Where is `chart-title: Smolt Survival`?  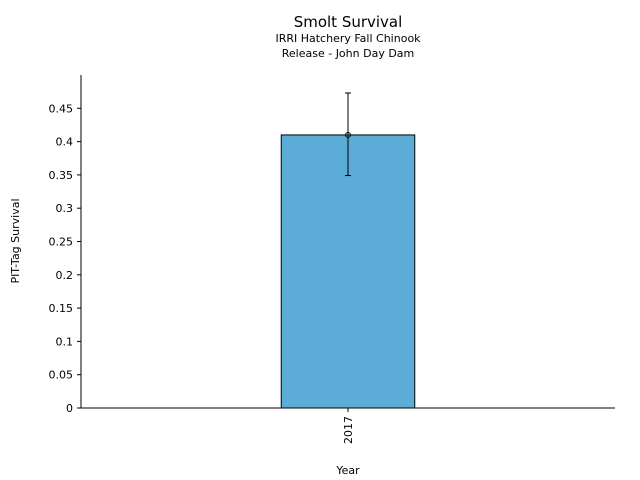
chart-title: Smolt Survival is located at coordinates (348, 22).